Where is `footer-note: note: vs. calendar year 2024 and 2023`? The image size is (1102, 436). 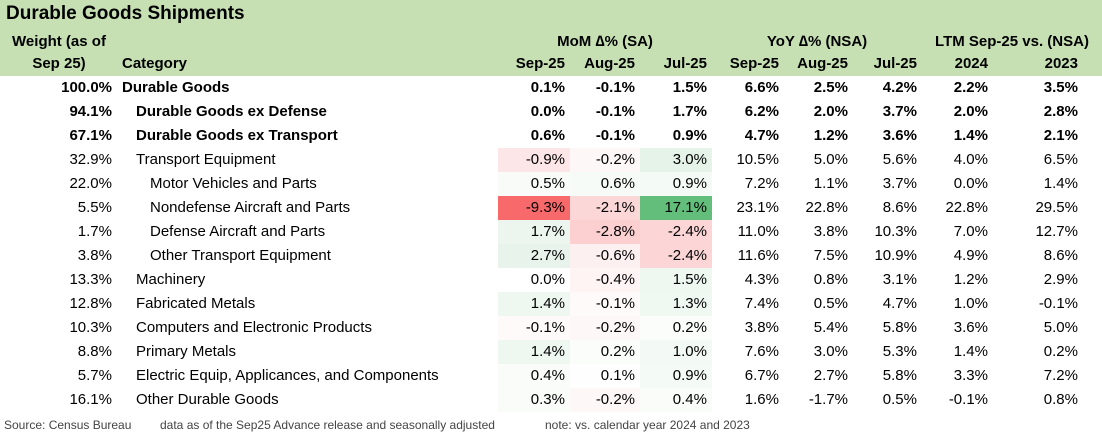 footer-note: note: vs. calendar year 2024 and 2023 is located at coordinates (647, 425).